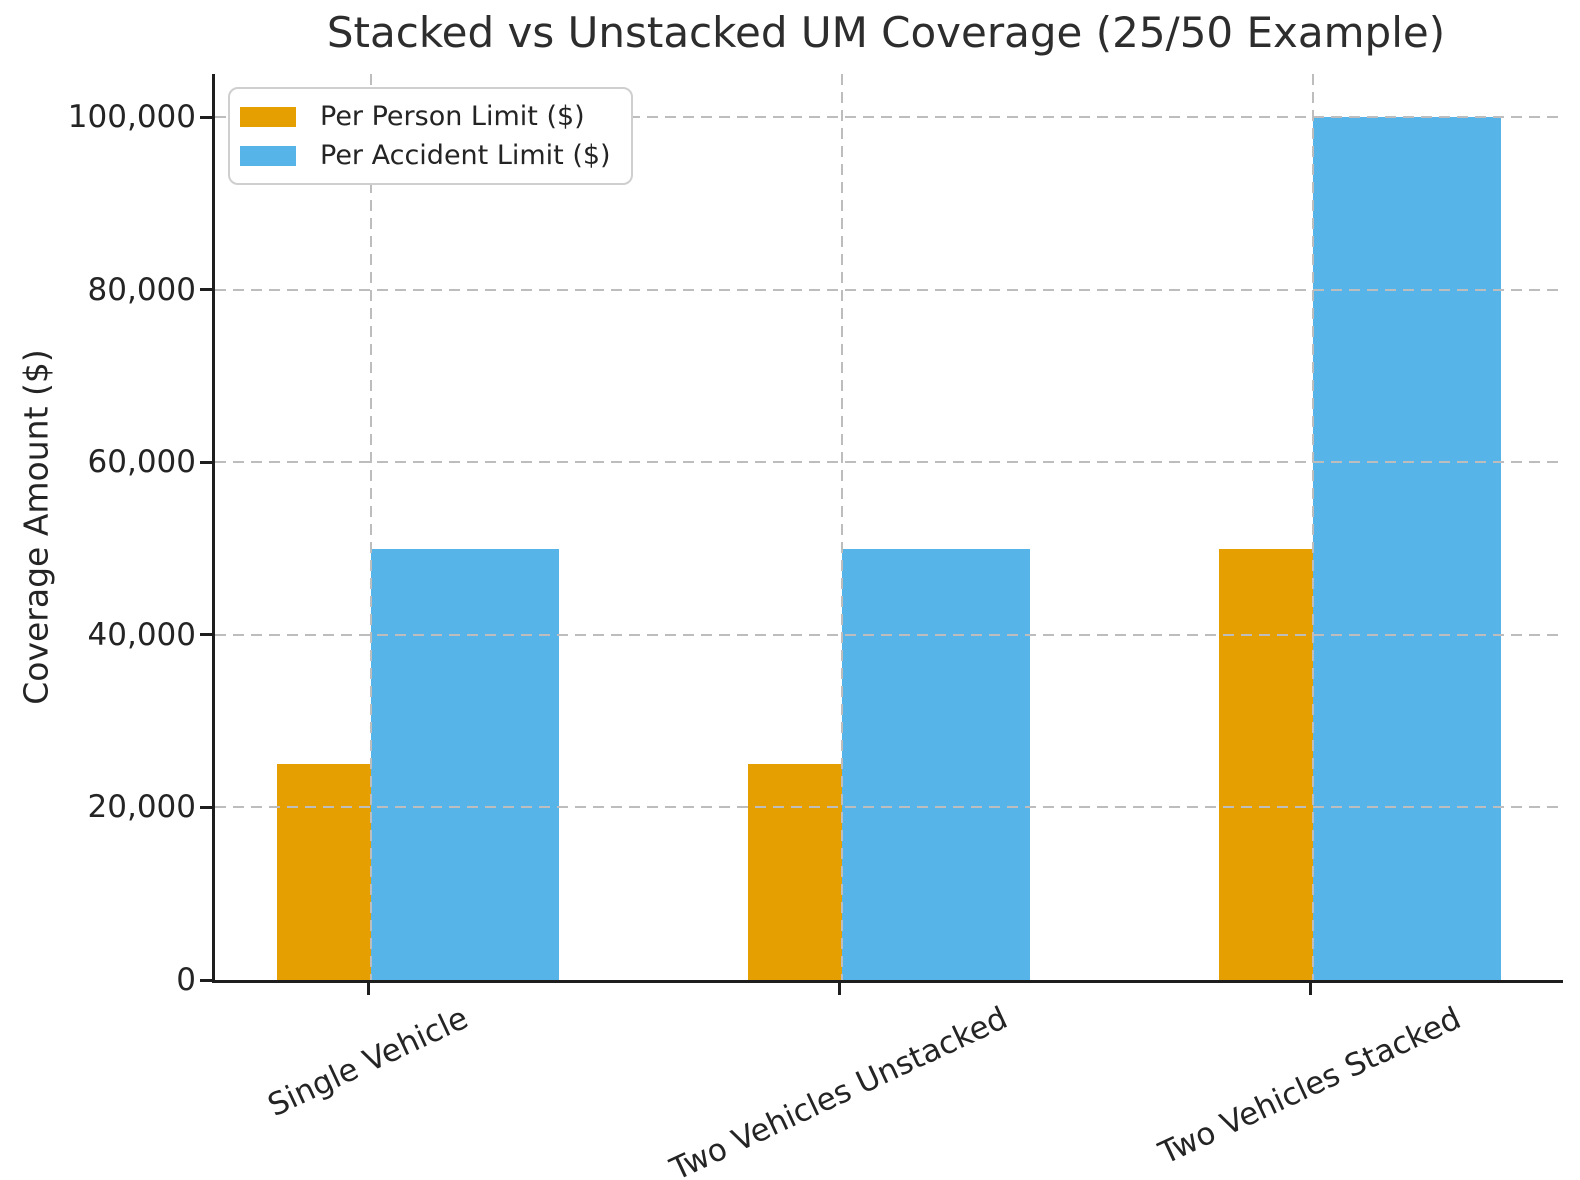  I want to click on y-tick-label: 0, so click(186, 980).